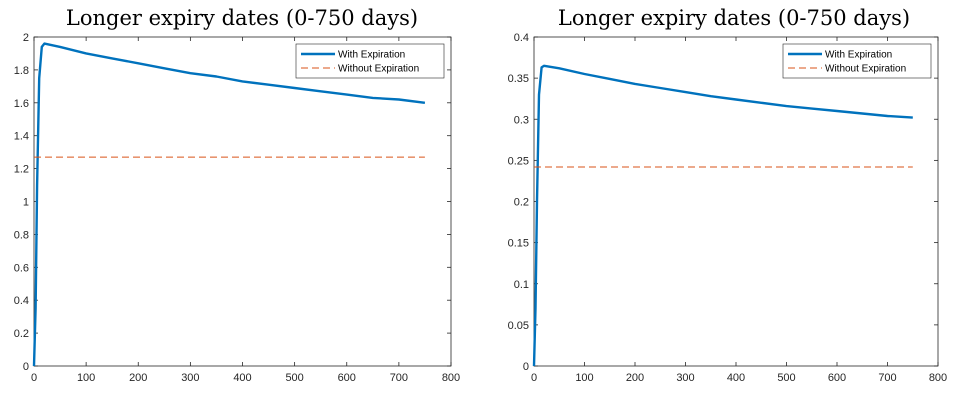 The image size is (953, 397). I want to click on y-tick-label: 0.3, so click(521, 120).